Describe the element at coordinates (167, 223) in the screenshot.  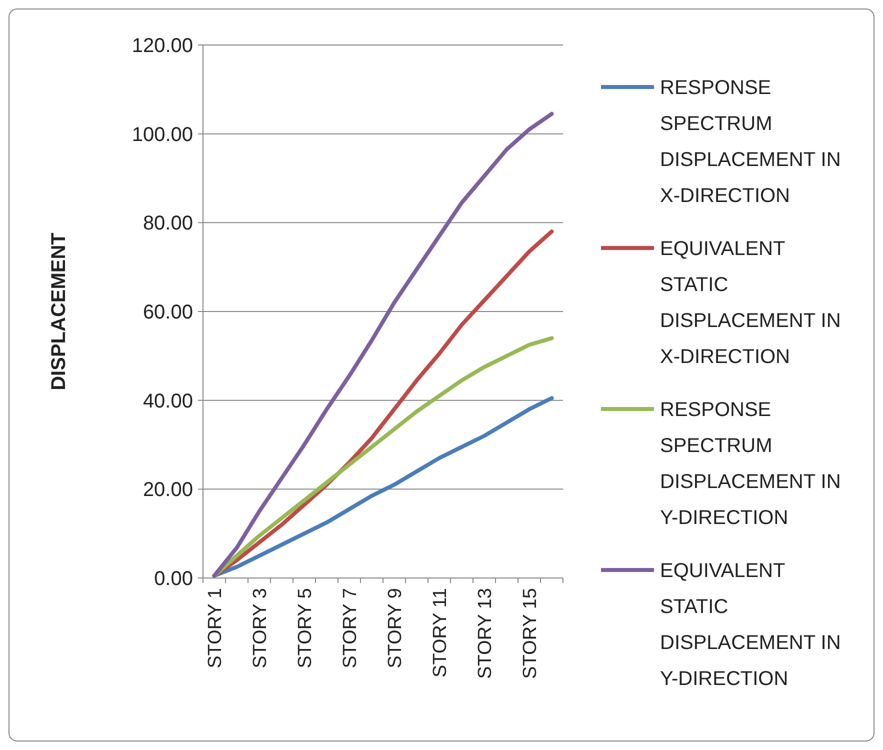
I see `y-tick-label: 80.00` at that location.